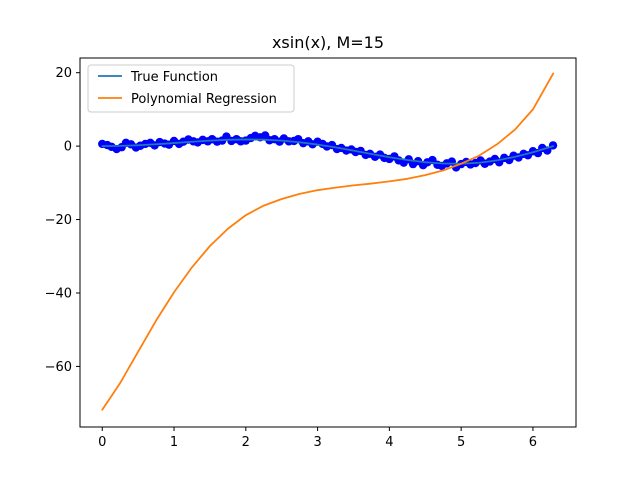 The height and width of the screenshot is (480, 640). What do you see at coordinates (174, 442) in the screenshot?
I see `x-tick-label: 1` at bounding box center [174, 442].